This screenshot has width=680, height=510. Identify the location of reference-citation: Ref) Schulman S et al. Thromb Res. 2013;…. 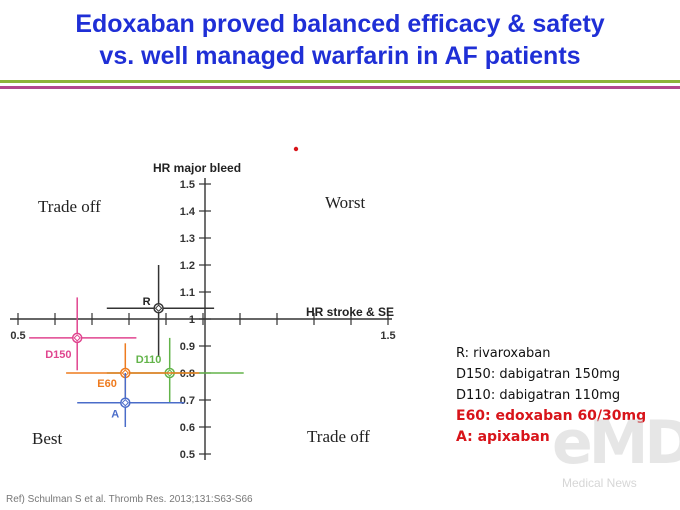
(129, 499).